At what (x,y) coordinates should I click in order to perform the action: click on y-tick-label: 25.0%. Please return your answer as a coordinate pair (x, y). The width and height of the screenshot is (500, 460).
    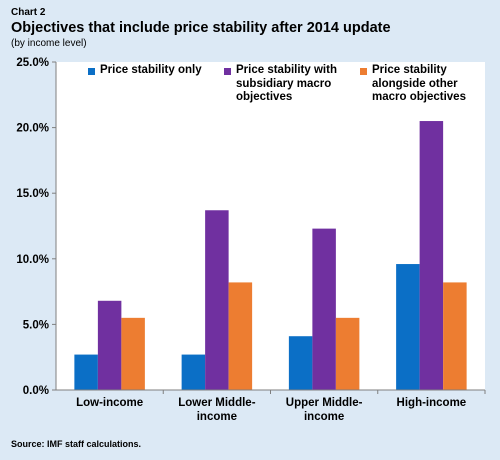
    Looking at the image, I should click on (32, 63).